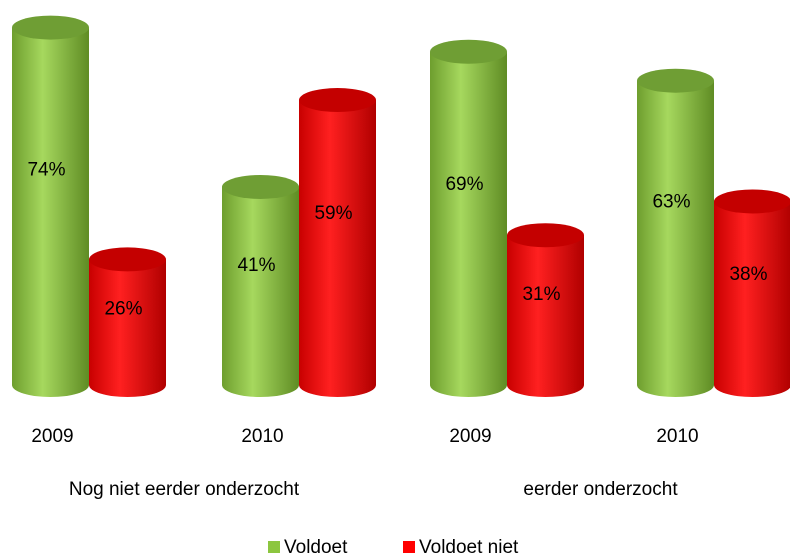  Describe the element at coordinates (316, 546) in the screenshot. I see `legend-label: Voldoet` at that location.